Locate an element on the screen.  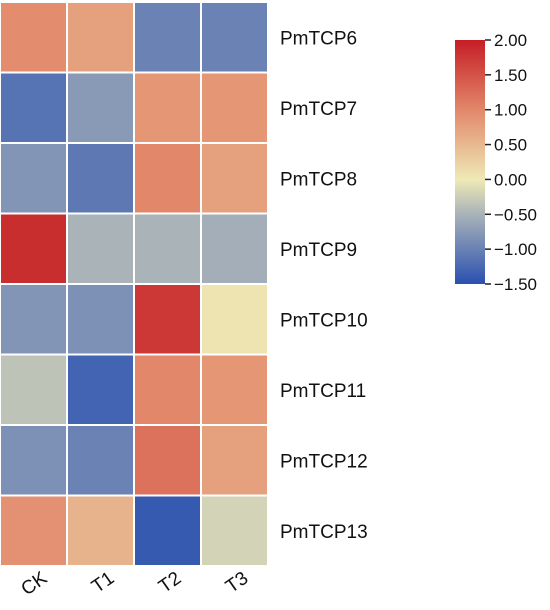
colorbar-tick-label: −1.50 is located at coordinates (515, 284).